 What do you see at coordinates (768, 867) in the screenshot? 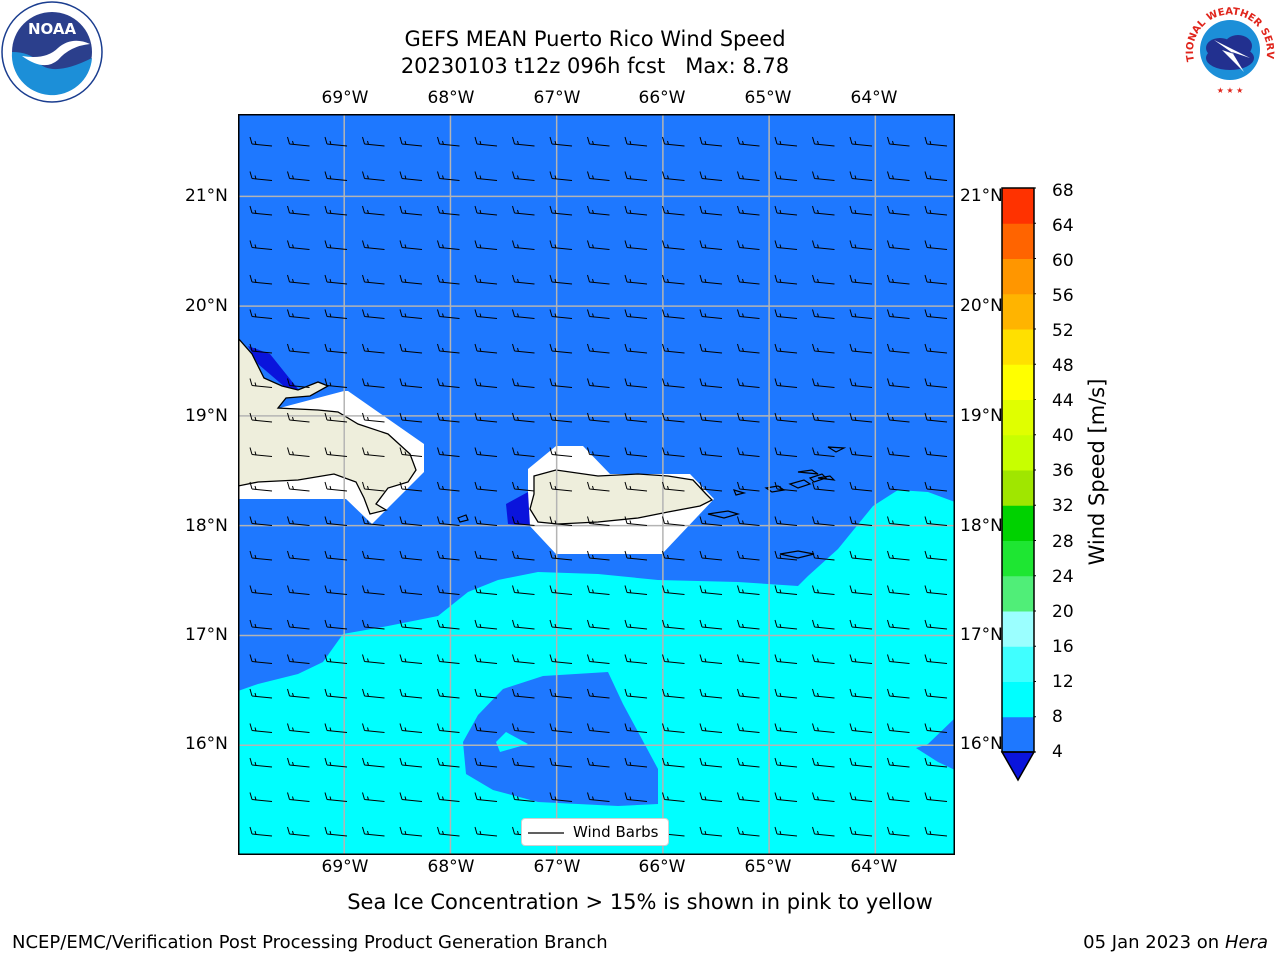
I see `lon-label-bottom: 65°W` at bounding box center [768, 867].